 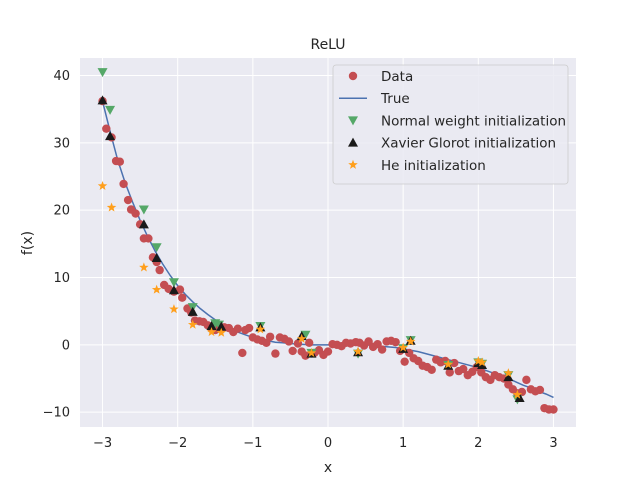 What do you see at coordinates (66, 345) in the screenshot?
I see `y-tick-label: 0` at bounding box center [66, 345].